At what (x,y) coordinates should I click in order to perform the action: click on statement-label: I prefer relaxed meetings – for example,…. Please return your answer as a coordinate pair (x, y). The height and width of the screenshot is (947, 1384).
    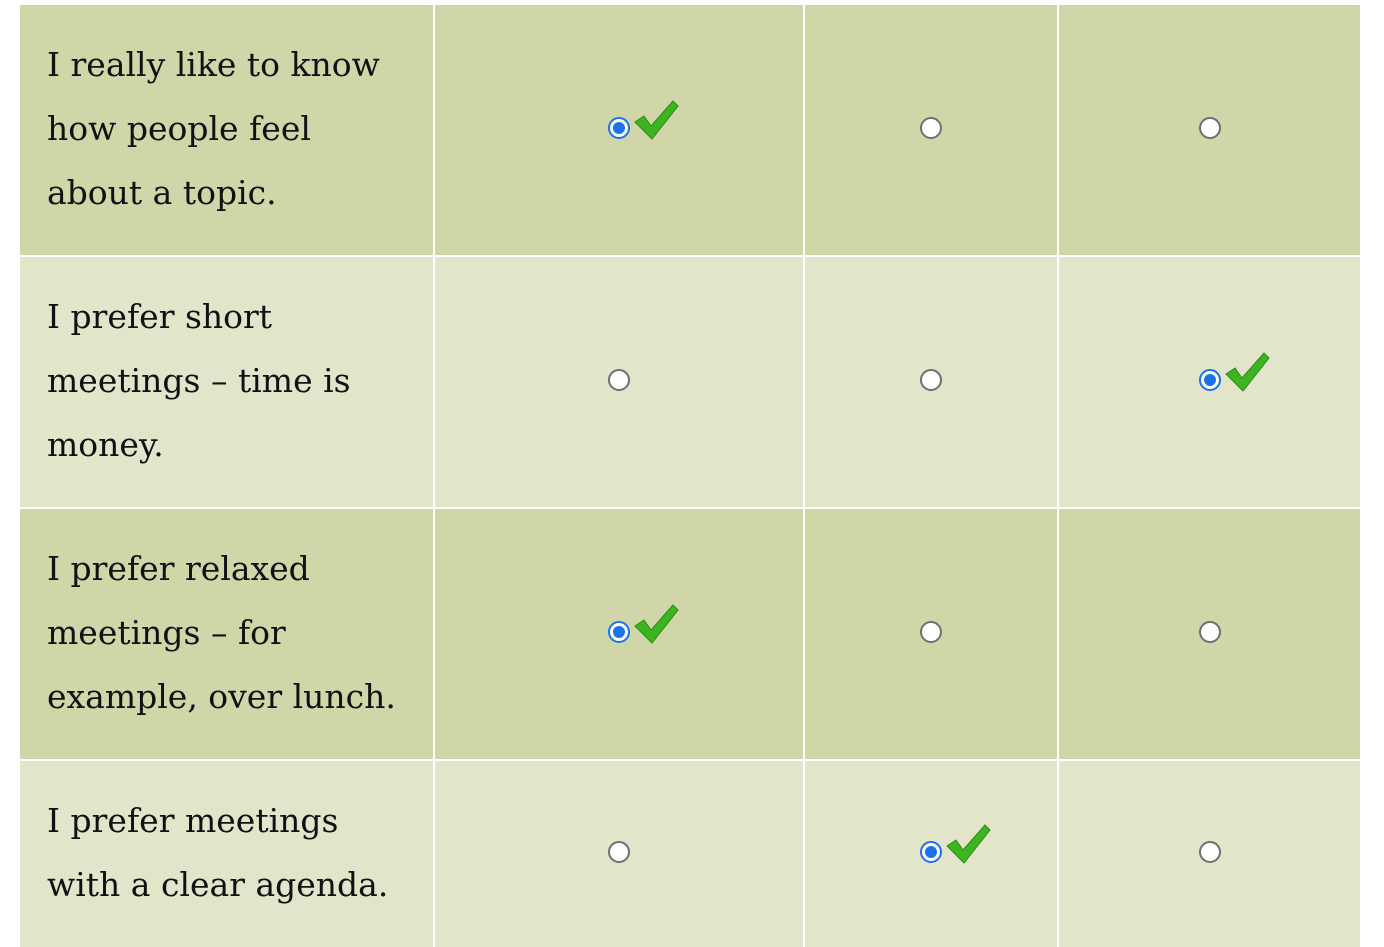
    Looking at the image, I should click on (227, 635).